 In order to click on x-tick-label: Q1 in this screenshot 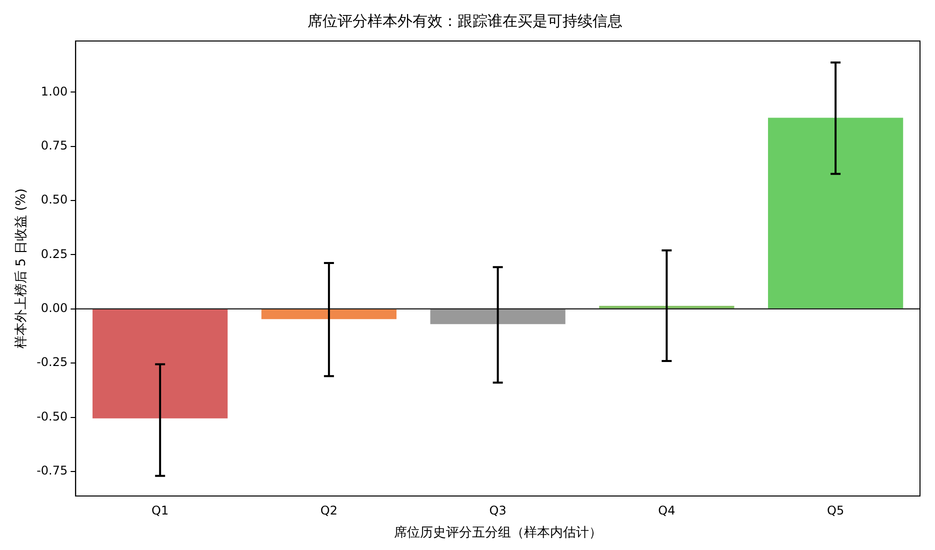, I will do `click(160, 510)`.